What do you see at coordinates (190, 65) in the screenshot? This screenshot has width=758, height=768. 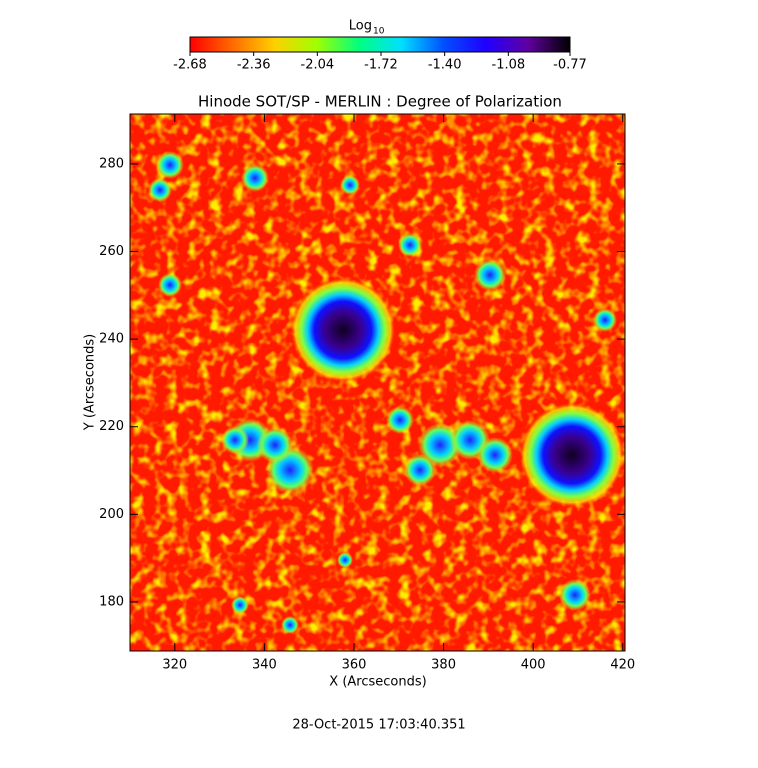 I see `colorbar-tick-label: -2.68` at bounding box center [190, 65].